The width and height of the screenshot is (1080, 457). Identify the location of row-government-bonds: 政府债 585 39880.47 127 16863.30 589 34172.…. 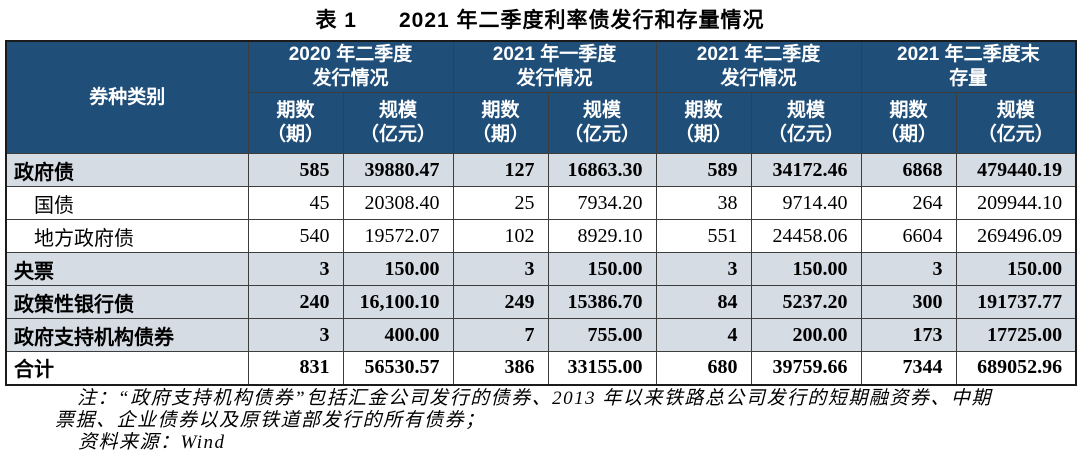
(541, 170).